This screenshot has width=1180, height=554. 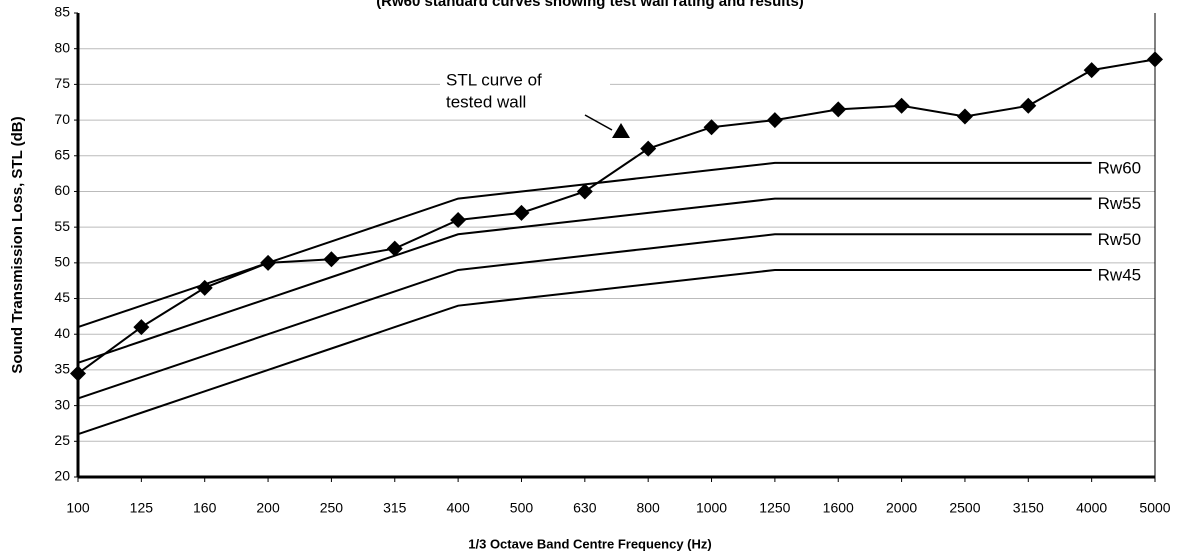 I want to click on x-tick-label: 400, so click(x=458, y=508).